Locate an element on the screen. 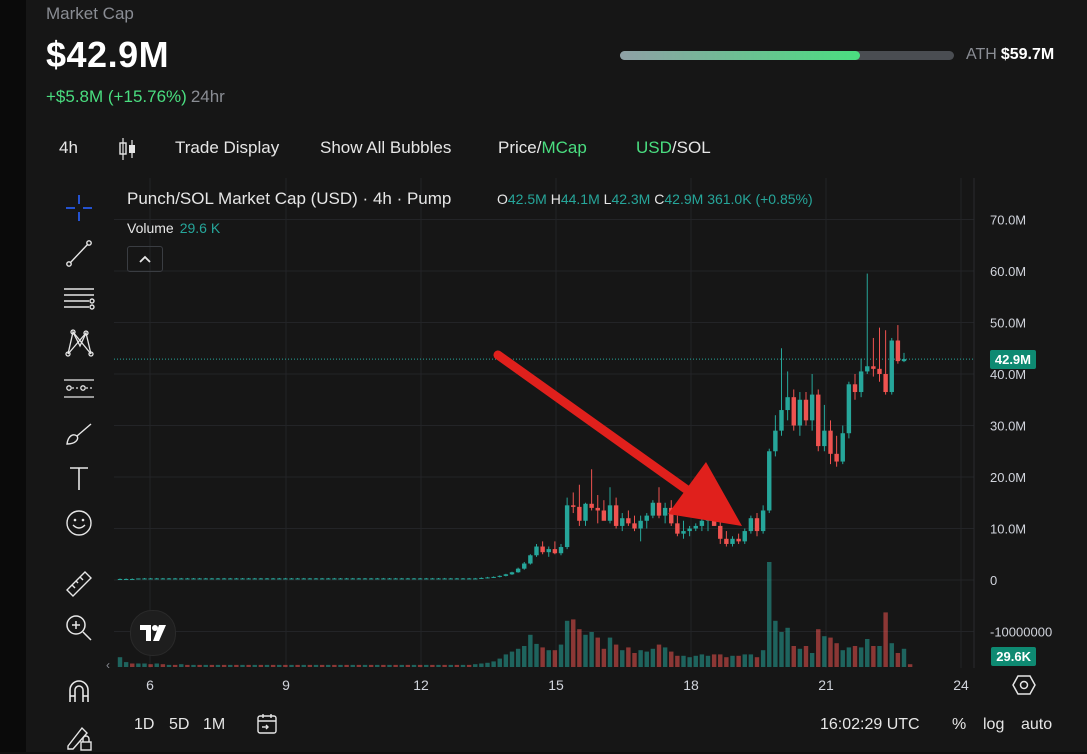  auto-scale-button: auto is located at coordinates (1037, 724).